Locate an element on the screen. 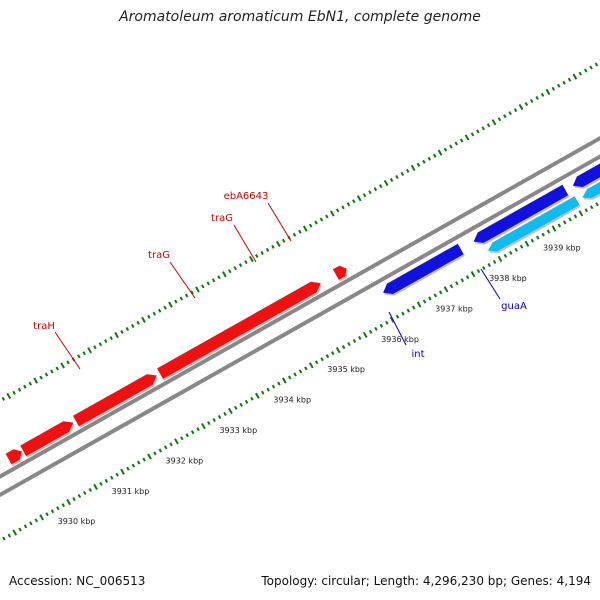  scale-label: 3939 kbp is located at coordinates (562, 248).